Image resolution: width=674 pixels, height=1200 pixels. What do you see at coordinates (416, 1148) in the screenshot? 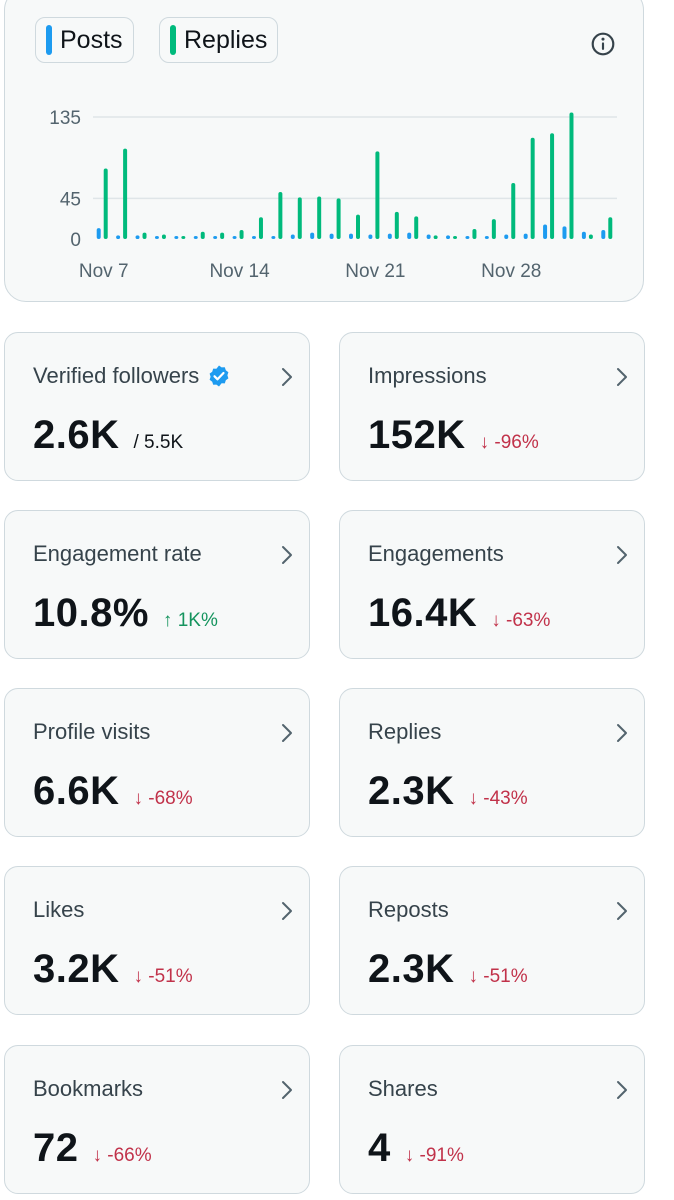
I see `metric-value-row: 4 ↓ -91%` at bounding box center [416, 1148].